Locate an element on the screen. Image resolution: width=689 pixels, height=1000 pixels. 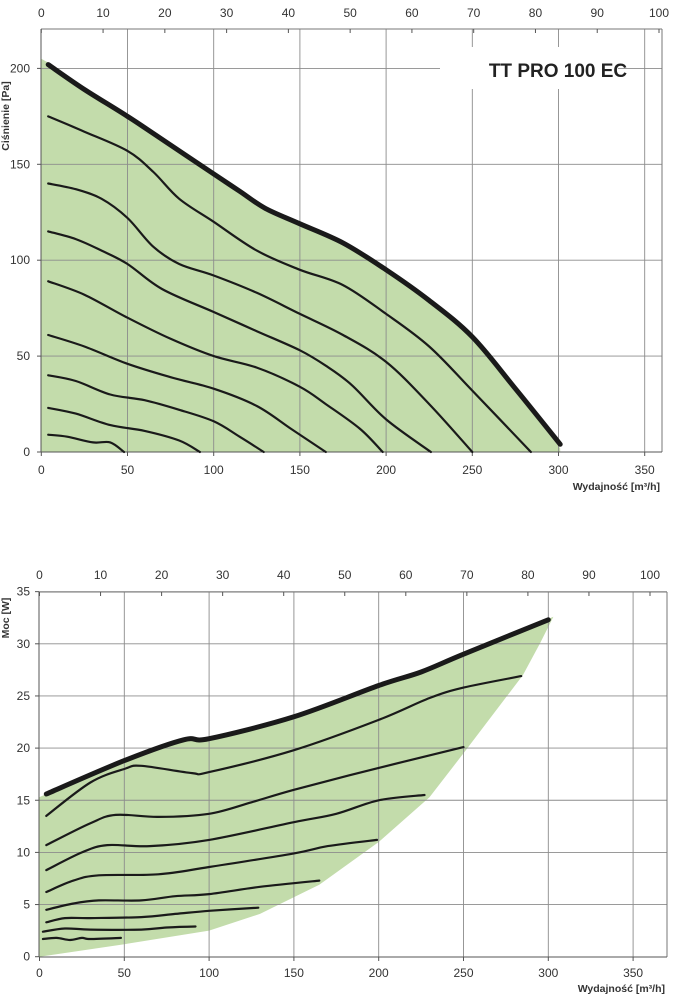
y-tick-label: 50 is located at coordinates (24, 356).